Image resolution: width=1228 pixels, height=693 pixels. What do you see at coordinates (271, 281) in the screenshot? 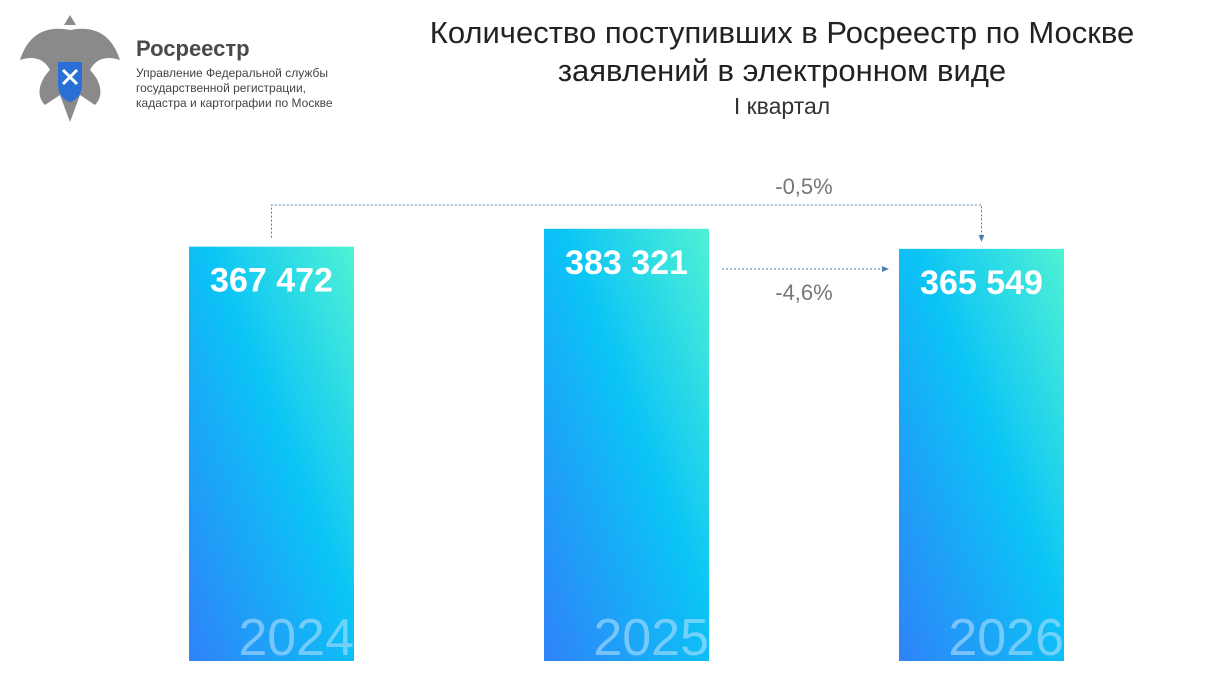
I see `value-label: 367 472` at bounding box center [271, 281].